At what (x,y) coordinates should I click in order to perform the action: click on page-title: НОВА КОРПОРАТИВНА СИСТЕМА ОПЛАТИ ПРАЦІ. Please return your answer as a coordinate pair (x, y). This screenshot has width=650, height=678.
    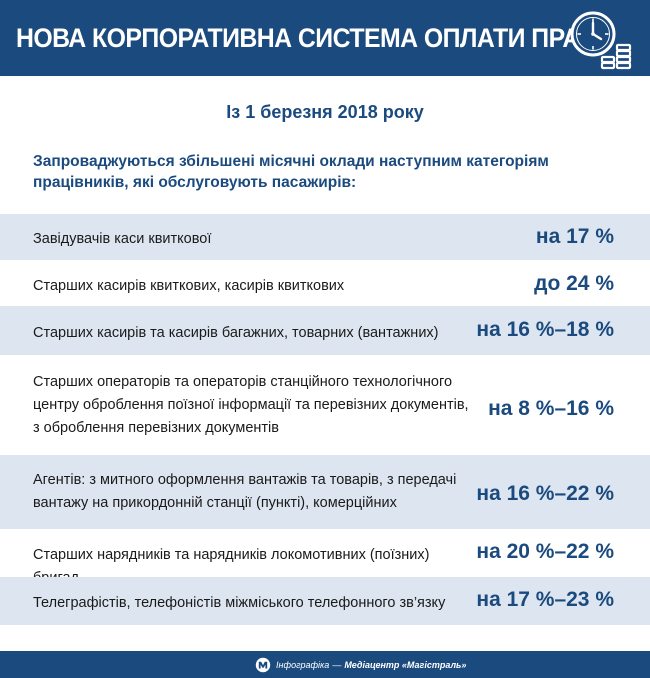
    Looking at the image, I should click on (310, 38).